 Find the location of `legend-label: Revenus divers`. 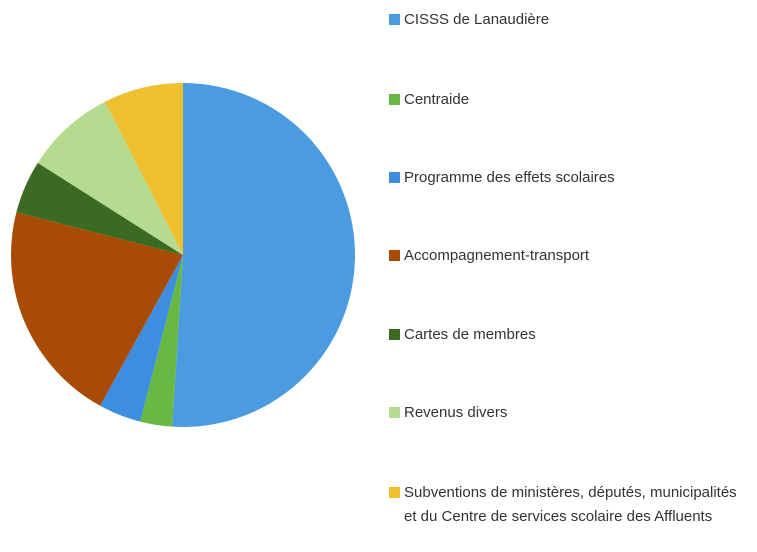

legend-label: Revenus divers is located at coordinates (456, 412).